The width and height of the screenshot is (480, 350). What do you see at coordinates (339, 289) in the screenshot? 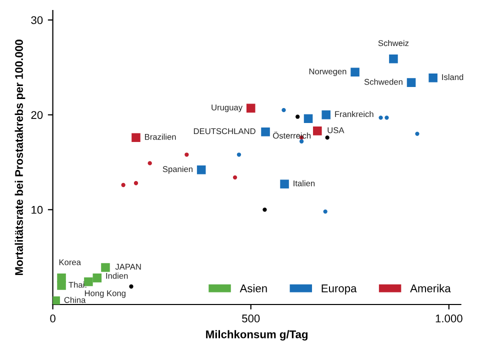
I see `legend-label: Europa` at bounding box center [339, 289].